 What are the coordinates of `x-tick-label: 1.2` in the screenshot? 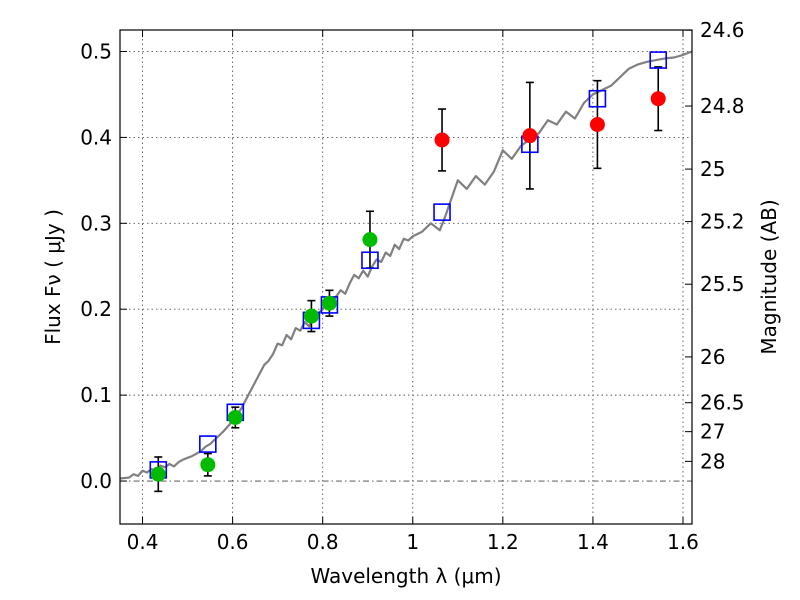 It's located at (503, 542).